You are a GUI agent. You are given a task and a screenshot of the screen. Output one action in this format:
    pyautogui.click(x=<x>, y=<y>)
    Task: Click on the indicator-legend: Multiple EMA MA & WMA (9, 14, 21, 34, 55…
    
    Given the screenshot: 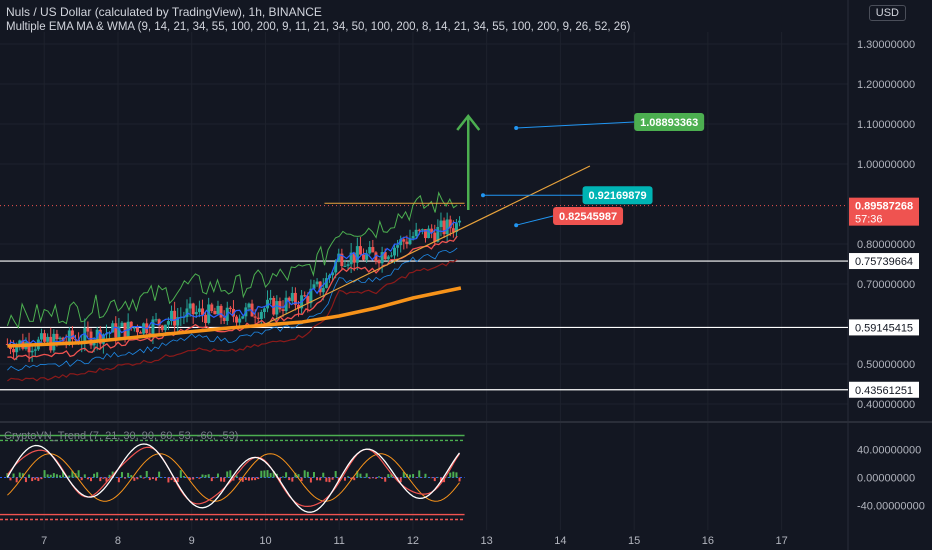 What is the action you would take?
    pyautogui.click(x=318, y=27)
    